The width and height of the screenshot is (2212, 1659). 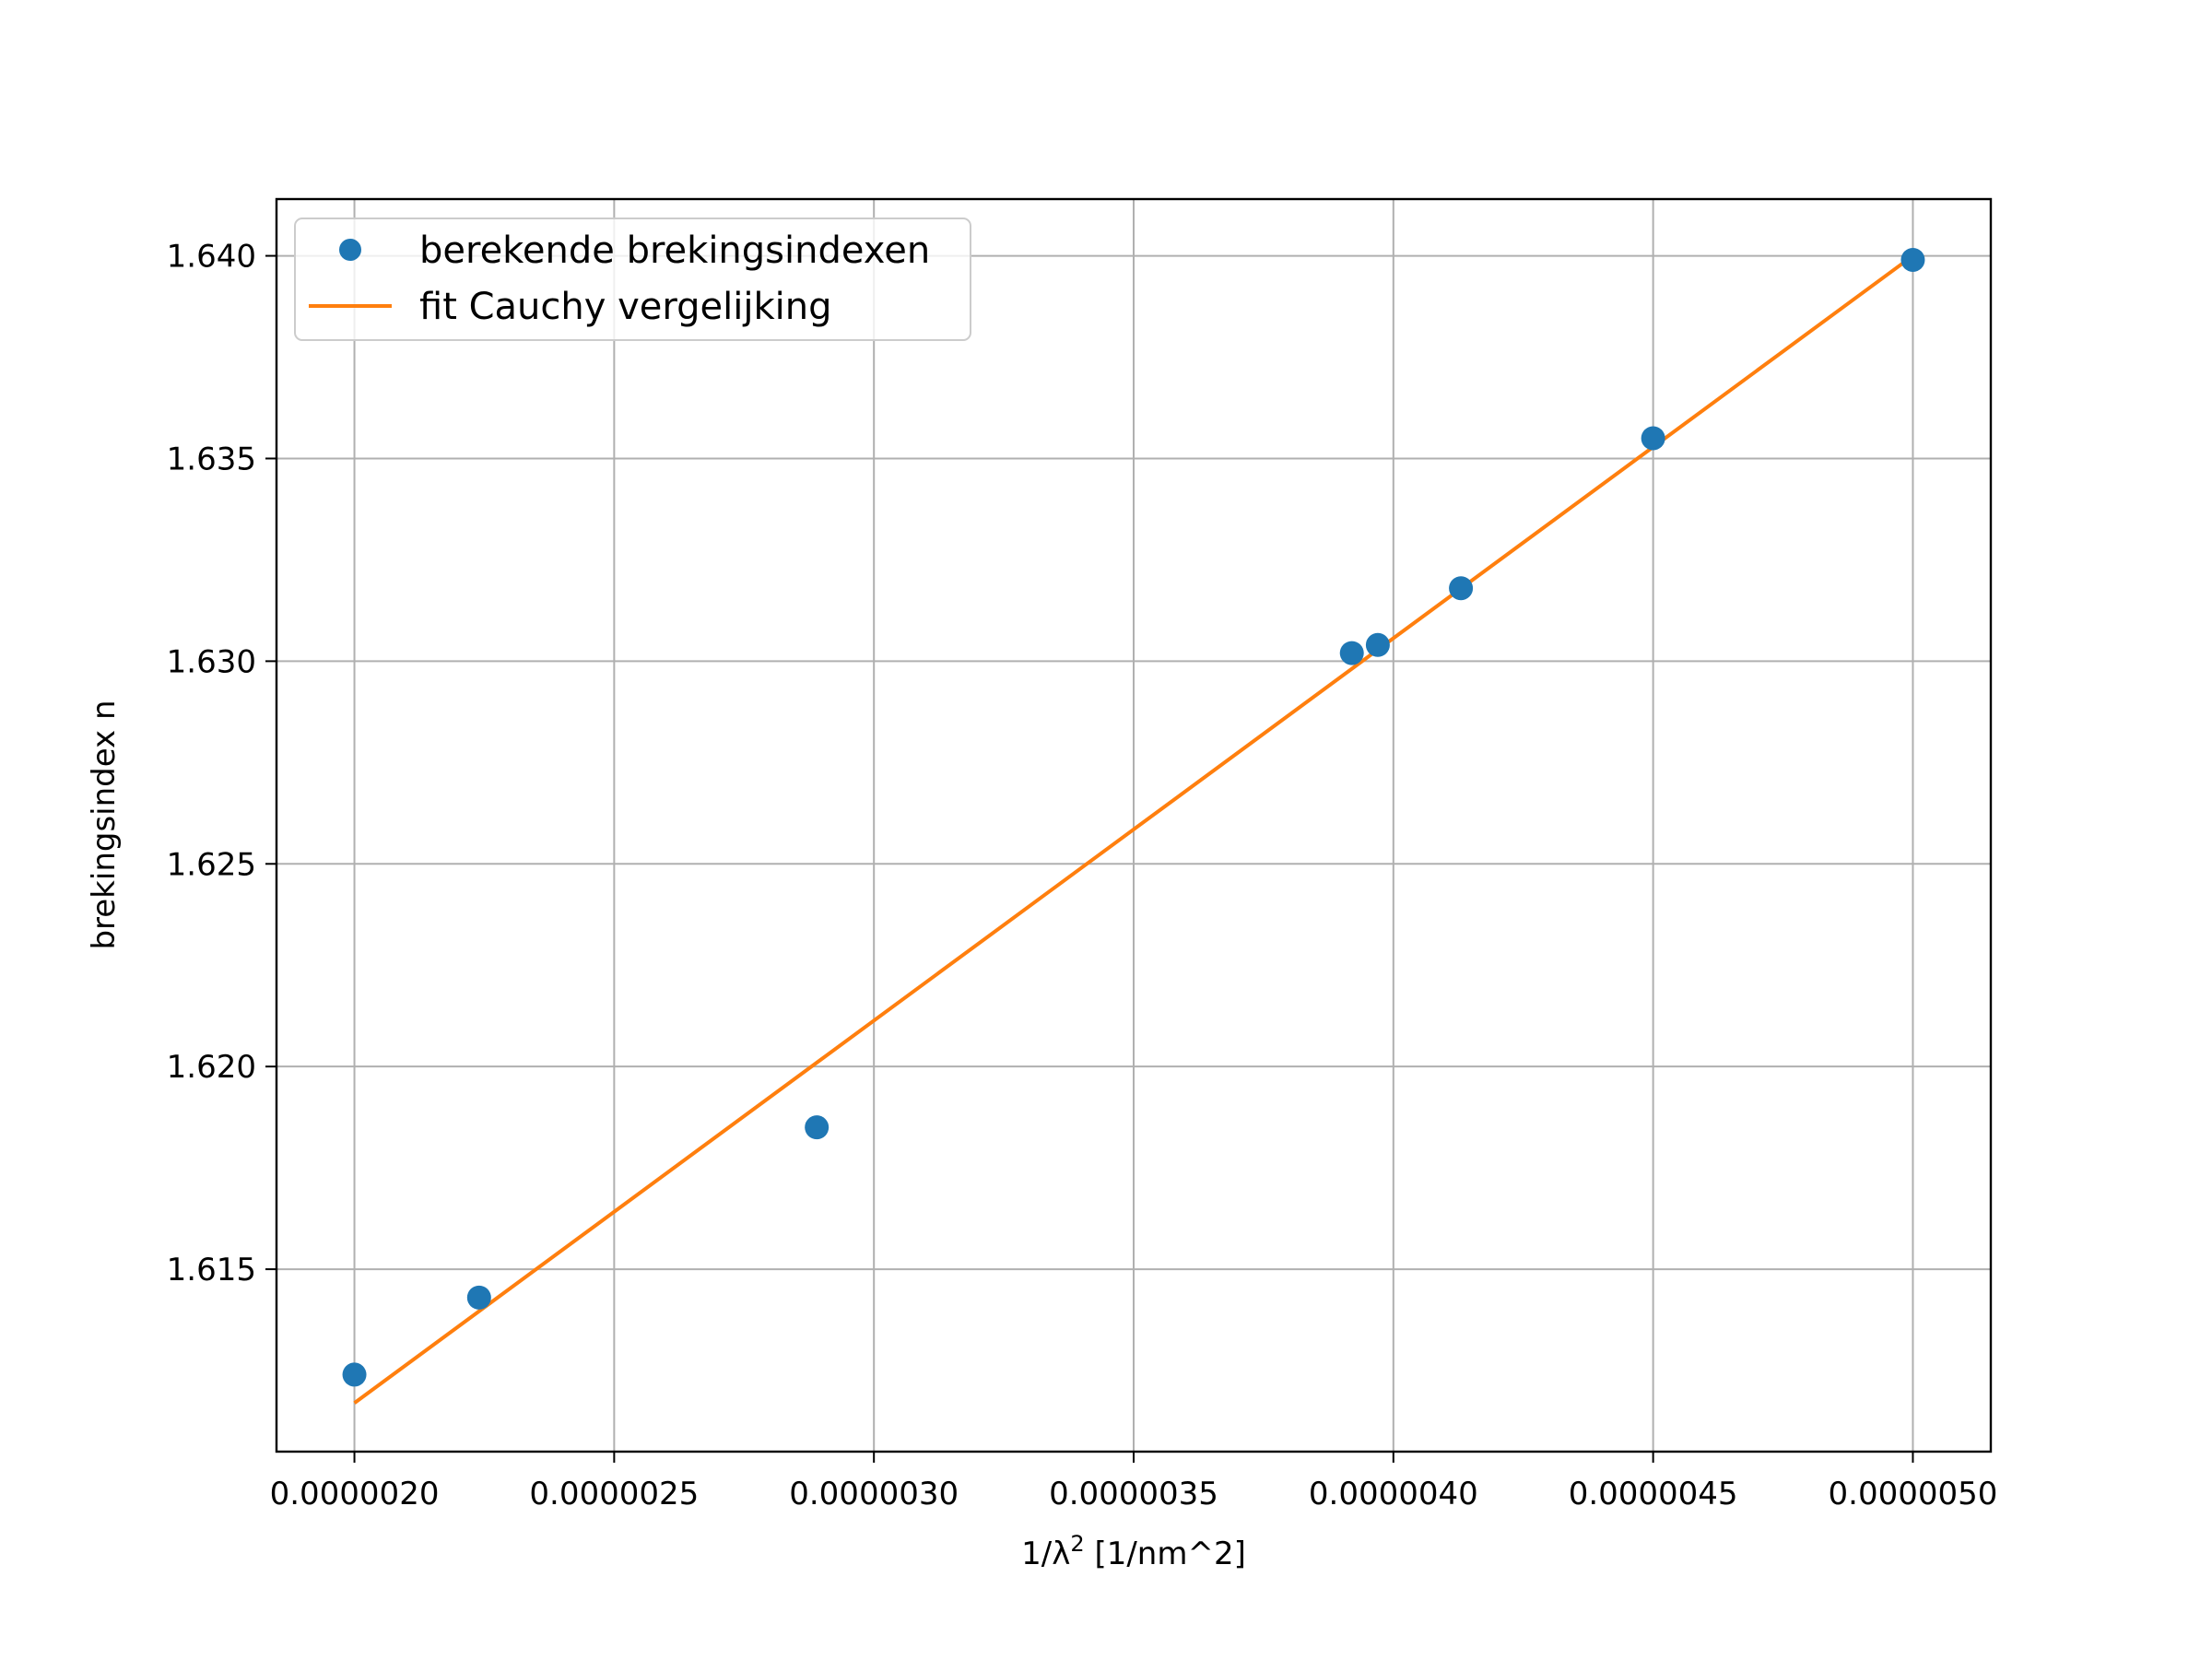 What do you see at coordinates (211, 864) in the screenshot?
I see `y-tick-label: 1.625` at bounding box center [211, 864].